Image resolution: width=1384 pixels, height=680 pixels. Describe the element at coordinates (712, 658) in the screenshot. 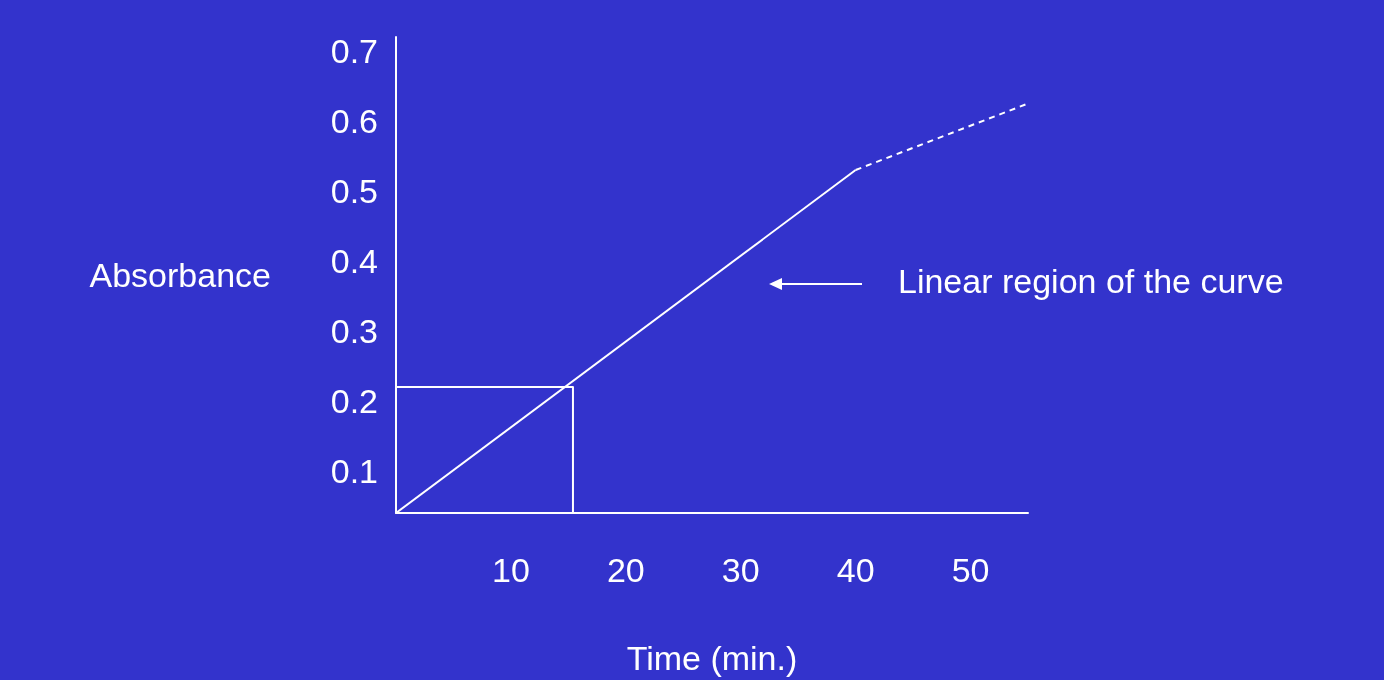

I see `x-axis-title: Time (min.)` at that location.